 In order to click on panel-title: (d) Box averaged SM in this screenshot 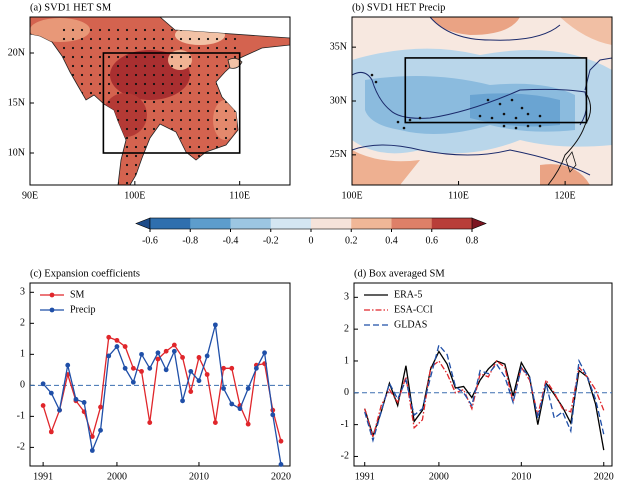, I will do `click(399, 273)`.